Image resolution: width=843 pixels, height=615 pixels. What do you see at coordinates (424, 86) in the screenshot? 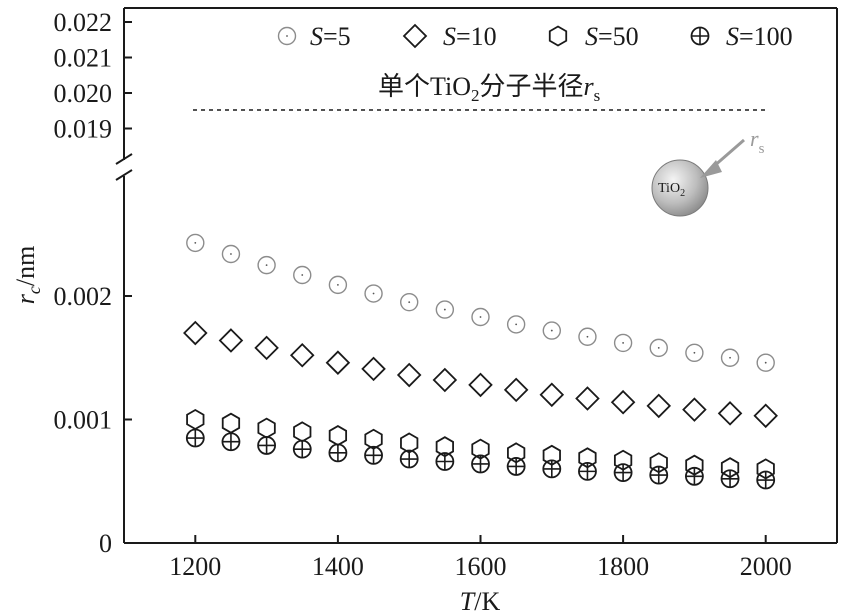
I see `reference-label-prefix: 单个TiO` at bounding box center [424, 86].